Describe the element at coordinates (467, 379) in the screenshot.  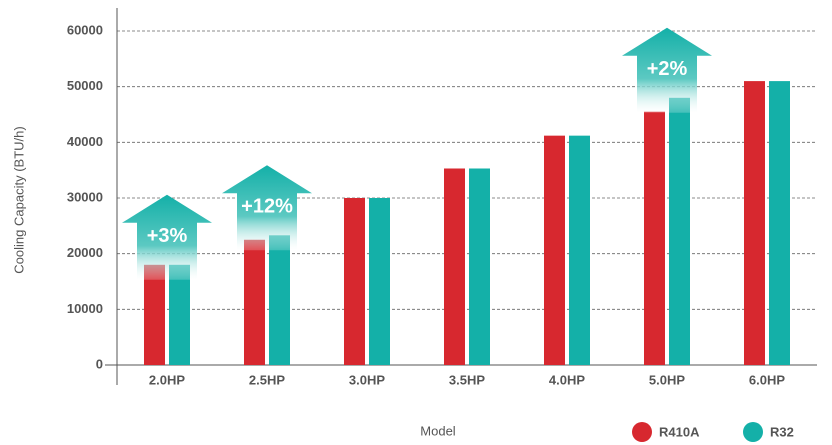
I see `x-tick-label: 3.5HP` at that location.